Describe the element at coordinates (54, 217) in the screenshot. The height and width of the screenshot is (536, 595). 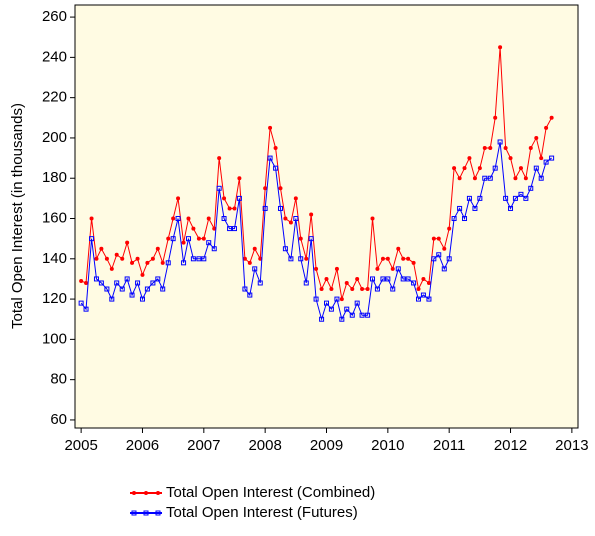
I see `y-tick-label: 160` at that location.